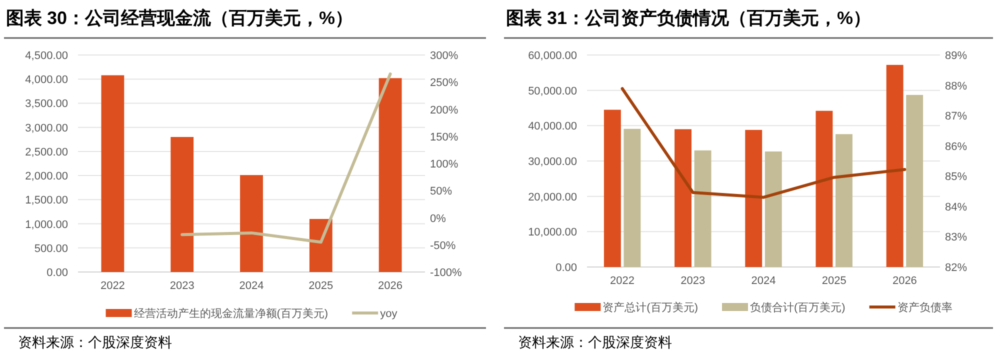 Image resolution: width=997 pixels, height=356 pixels. I want to click on y2-tick-label: 87%, so click(956, 116).